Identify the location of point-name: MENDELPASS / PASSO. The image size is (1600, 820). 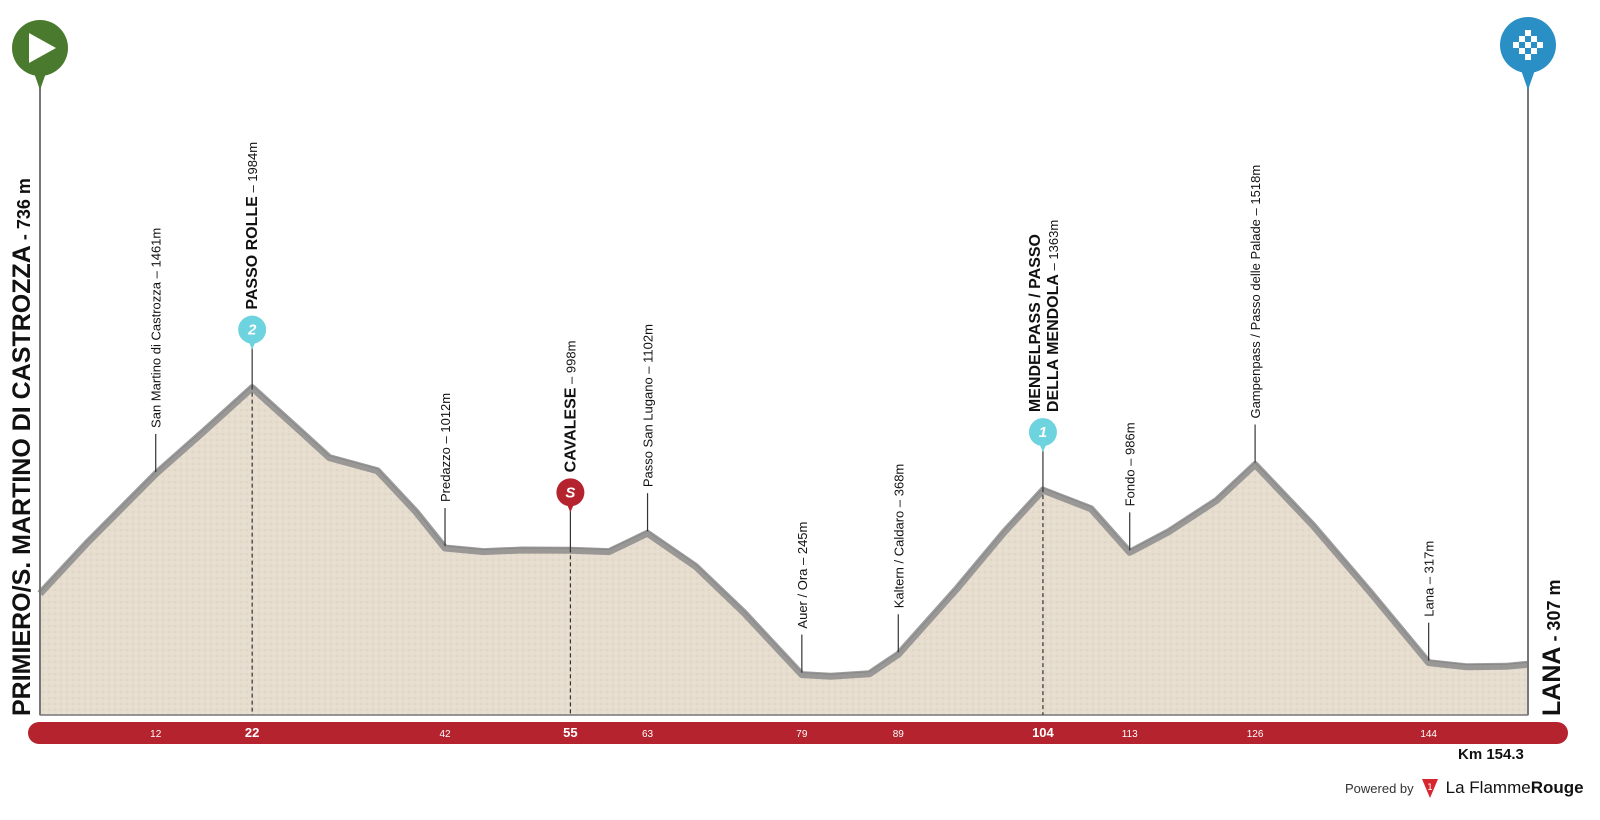
(1035, 323).